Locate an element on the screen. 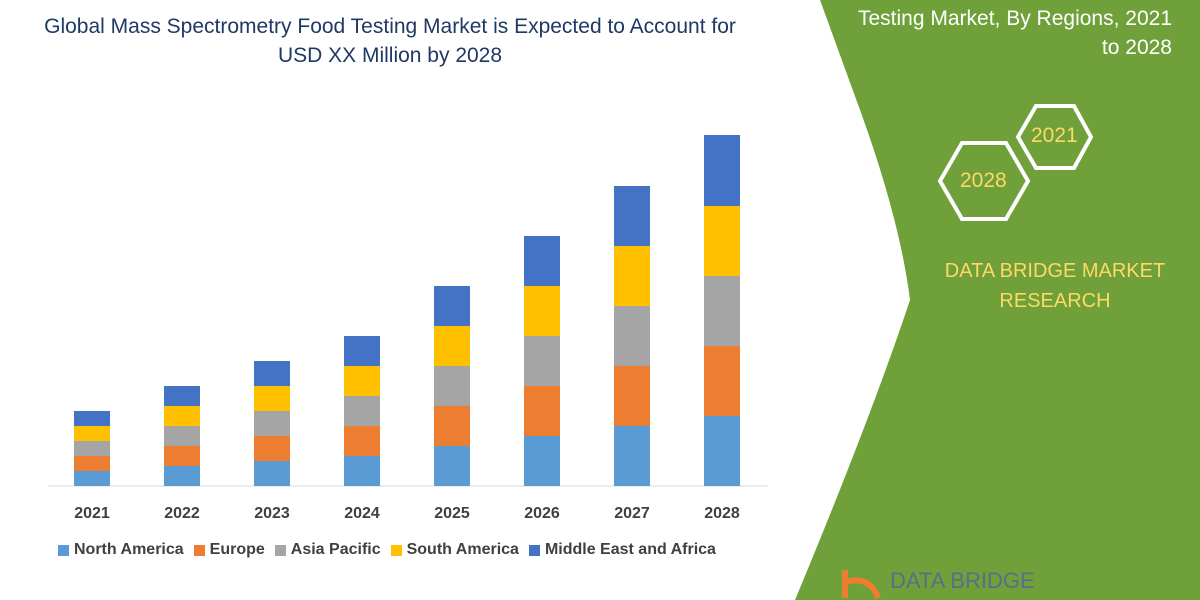  logo-text: DATA BRIDGE is located at coordinates (962, 580).